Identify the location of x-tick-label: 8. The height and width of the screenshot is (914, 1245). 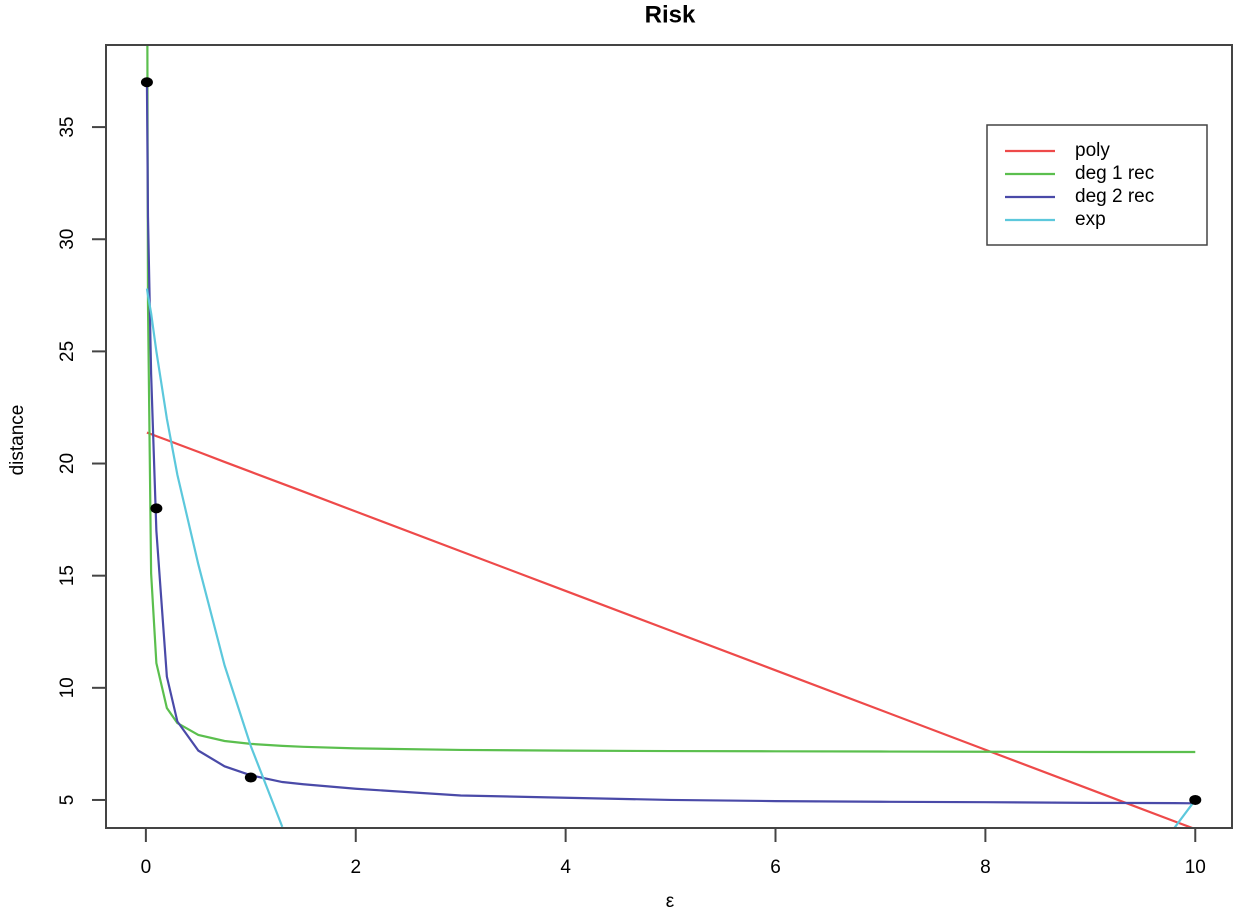
(985, 867).